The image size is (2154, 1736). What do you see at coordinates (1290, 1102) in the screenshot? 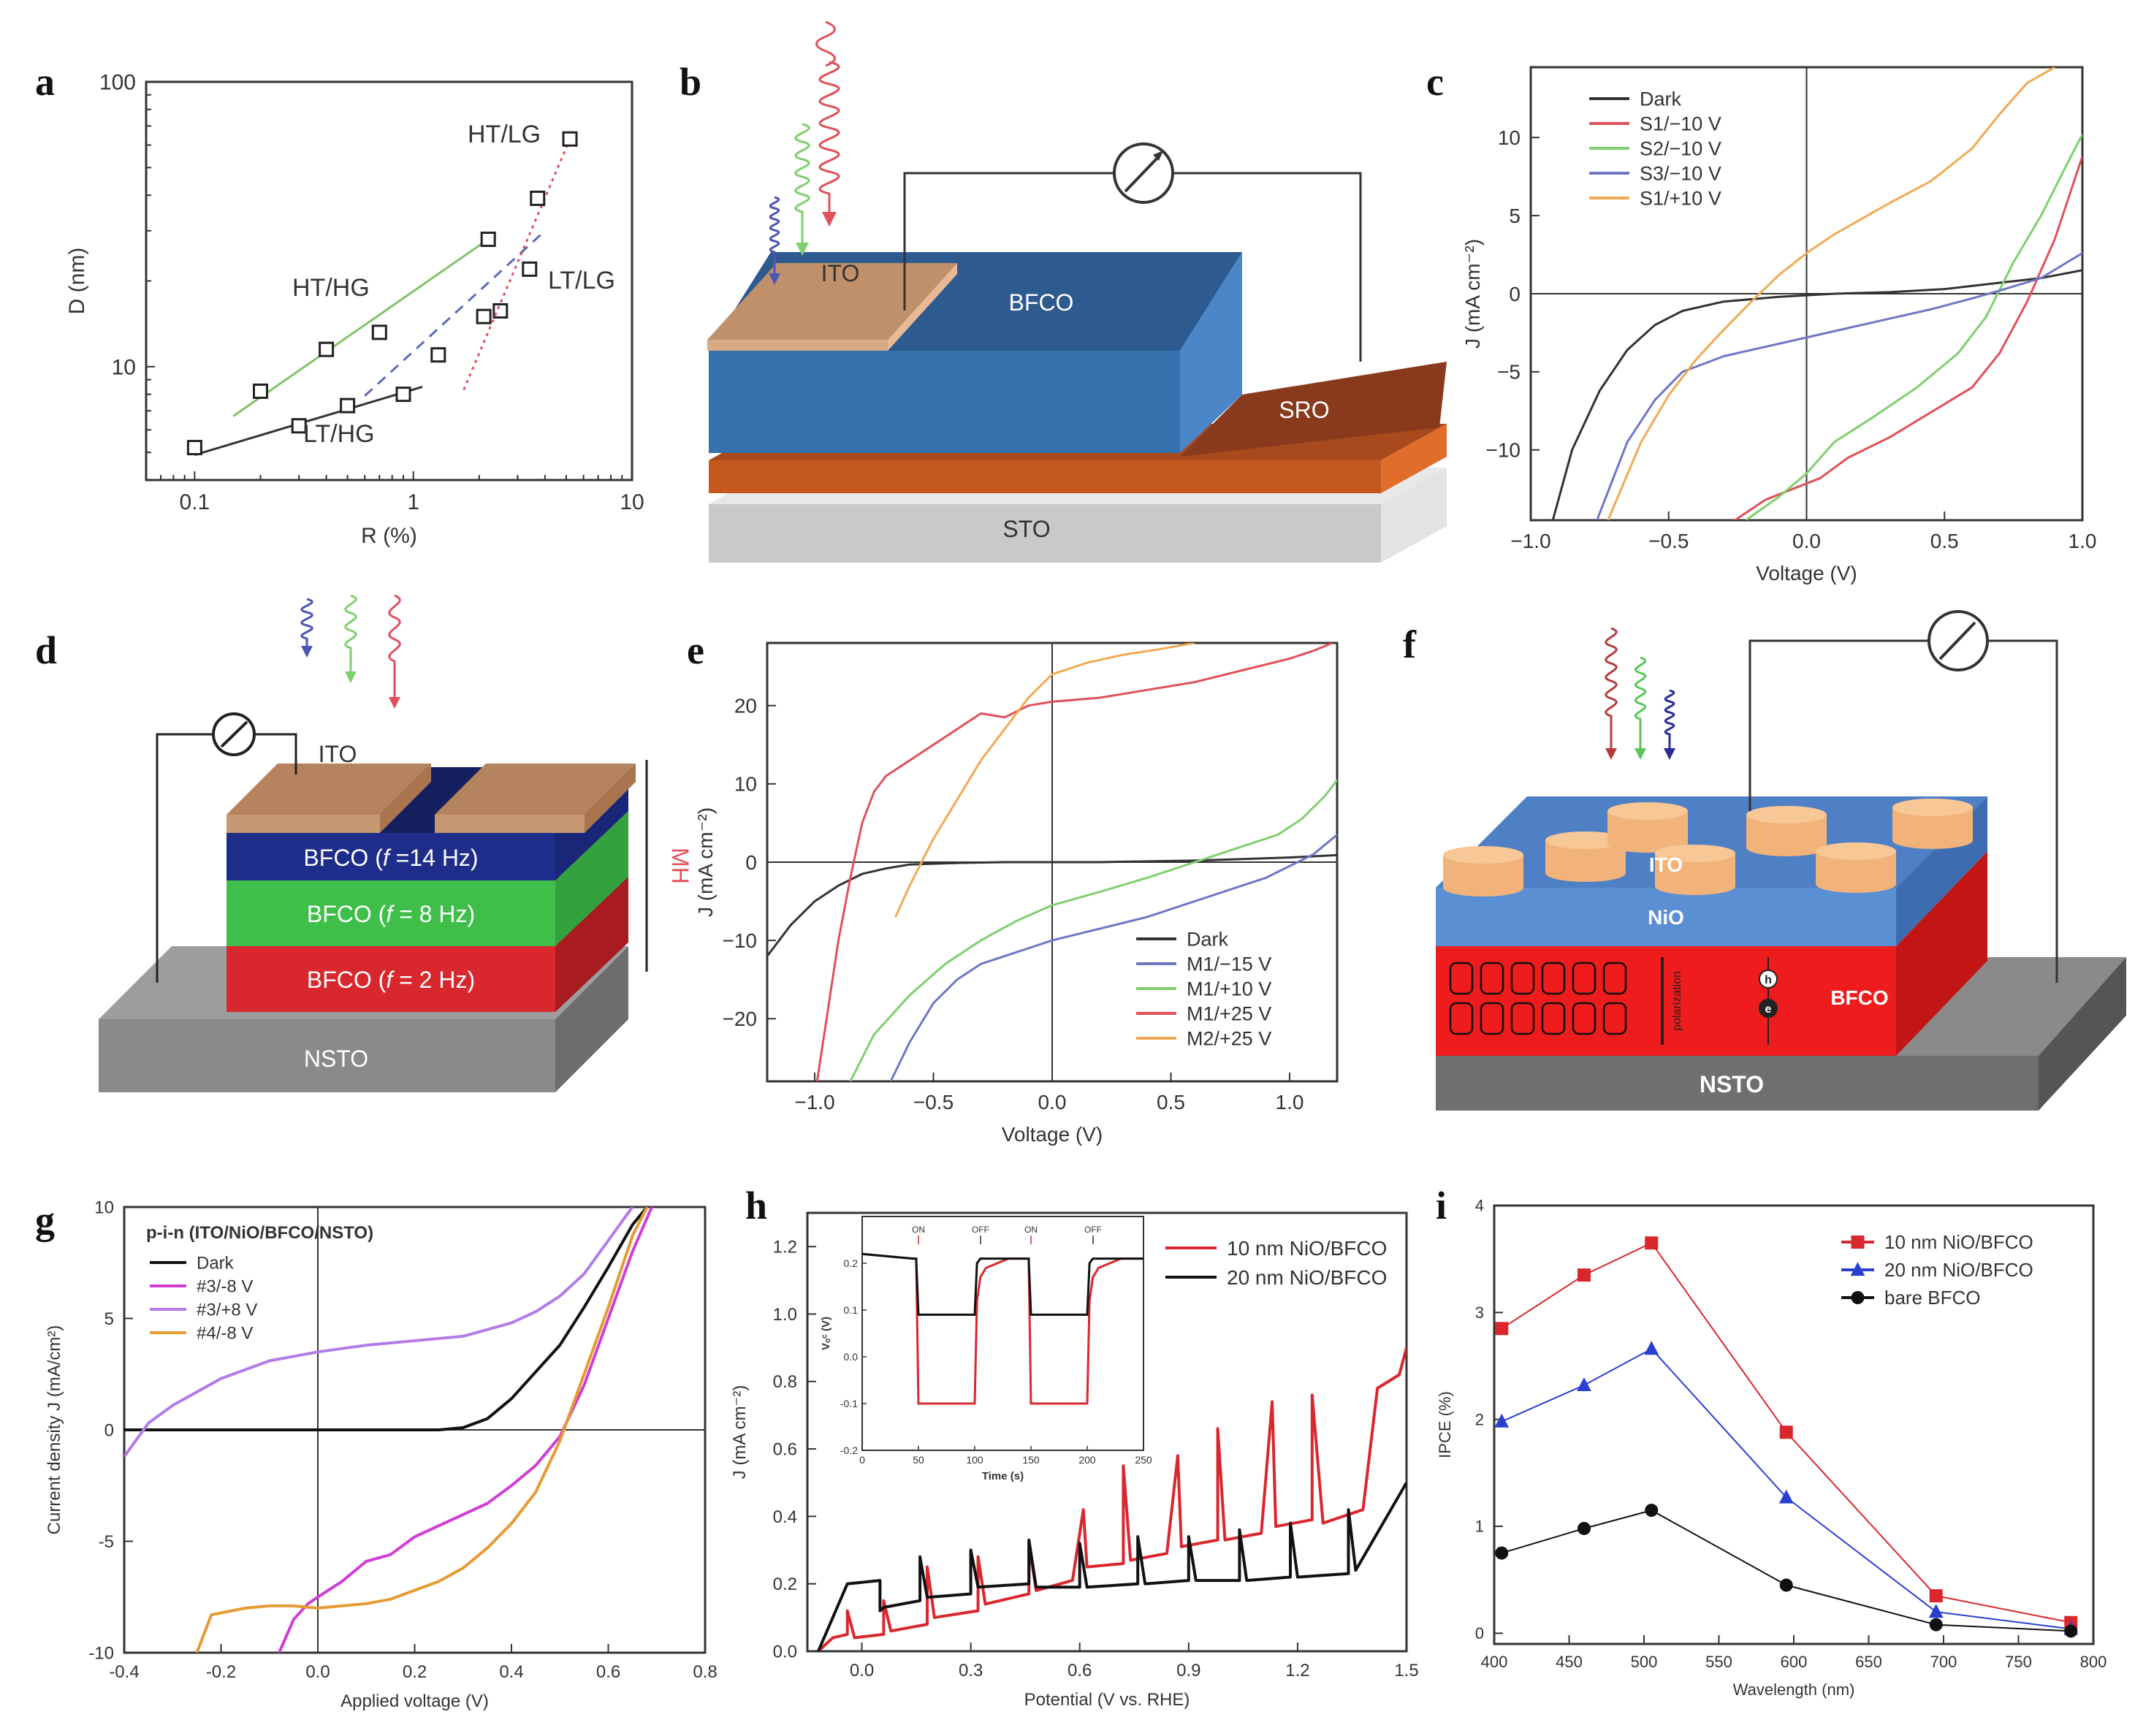
I see `x-tick-label: 1.0` at bounding box center [1290, 1102].